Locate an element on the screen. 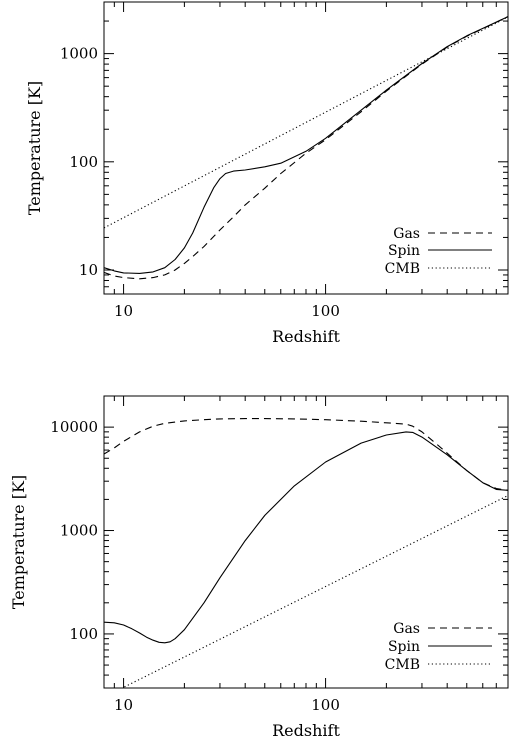 Image resolution: width=519 pixels, height=742 pixels. y-tick-label: 10000 is located at coordinates (74, 427).